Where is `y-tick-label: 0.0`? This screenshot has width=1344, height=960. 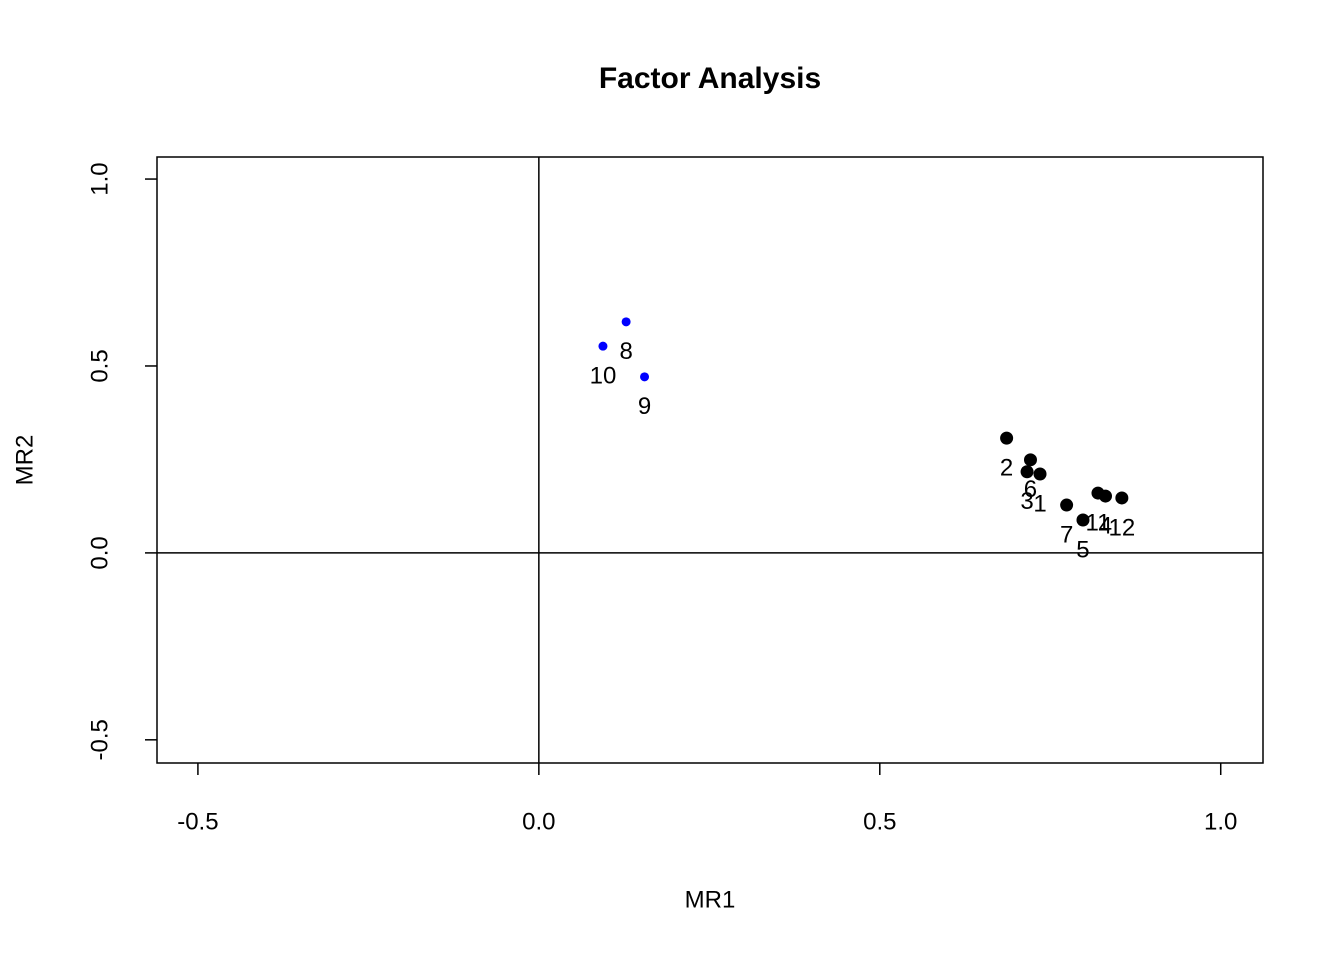
y-tick-label: 0.0 is located at coordinates (99, 552).